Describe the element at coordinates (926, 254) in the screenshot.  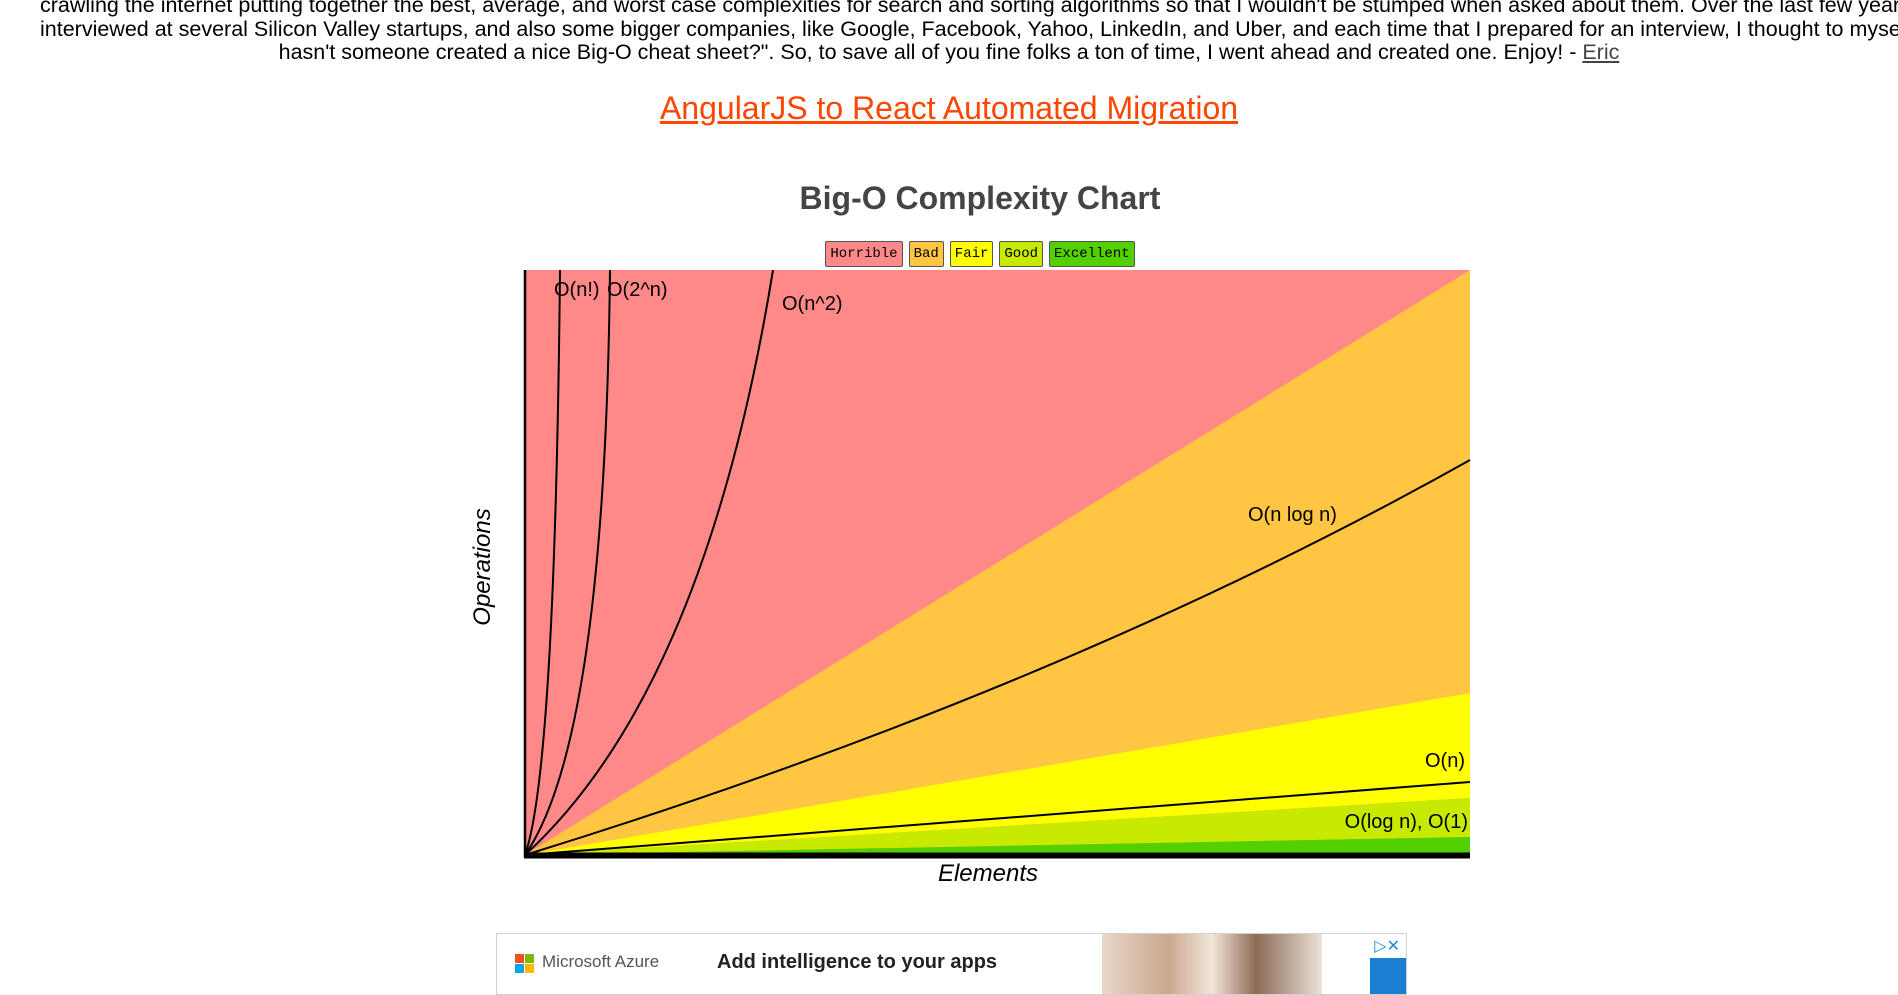
I see `legend-bad: Bad` at that location.